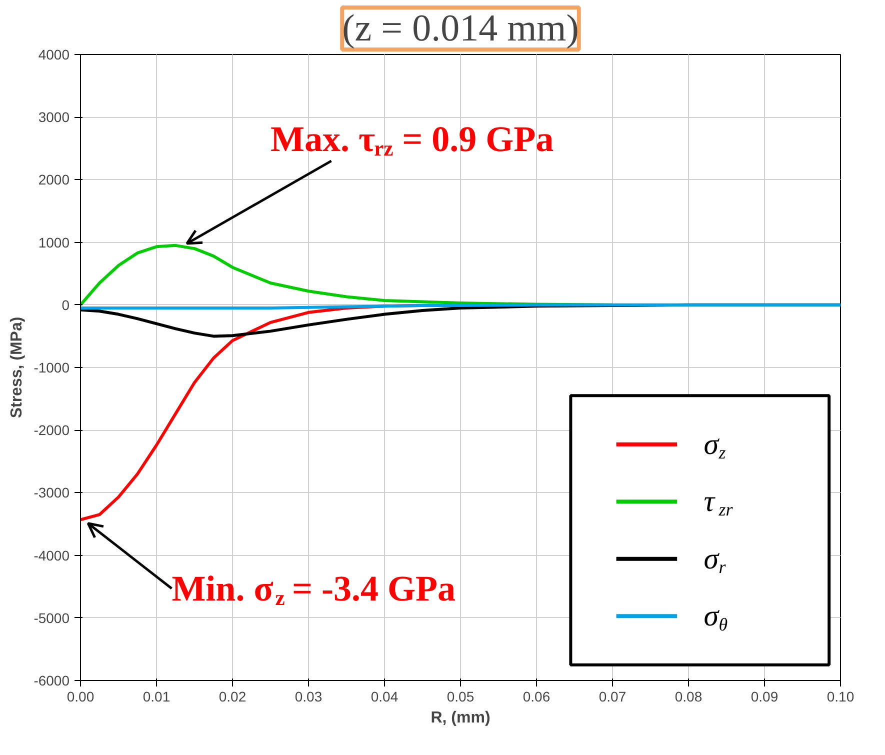  What do you see at coordinates (232, 696) in the screenshot?
I see `x-tick-label: 0.02` at bounding box center [232, 696].